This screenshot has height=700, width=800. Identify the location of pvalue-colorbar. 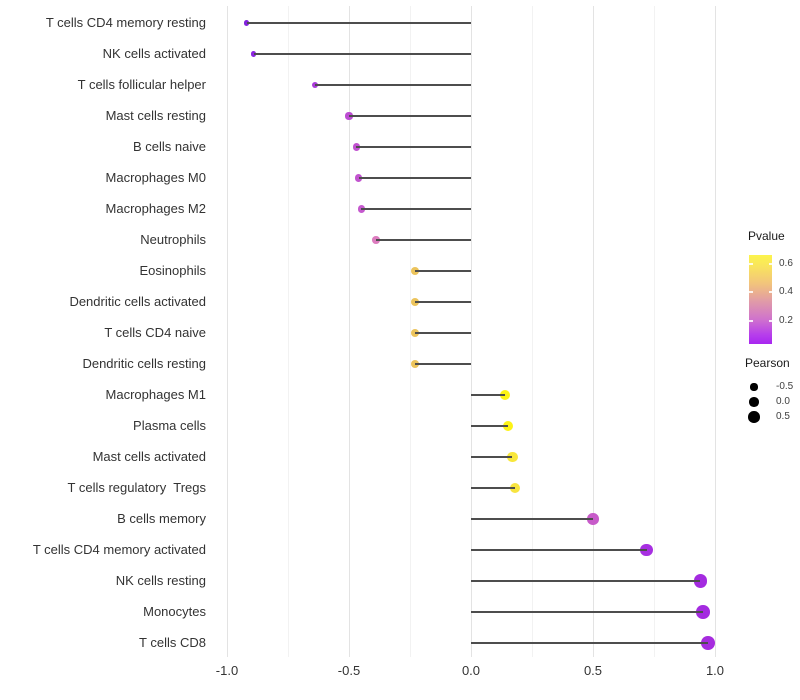
(760, 299).